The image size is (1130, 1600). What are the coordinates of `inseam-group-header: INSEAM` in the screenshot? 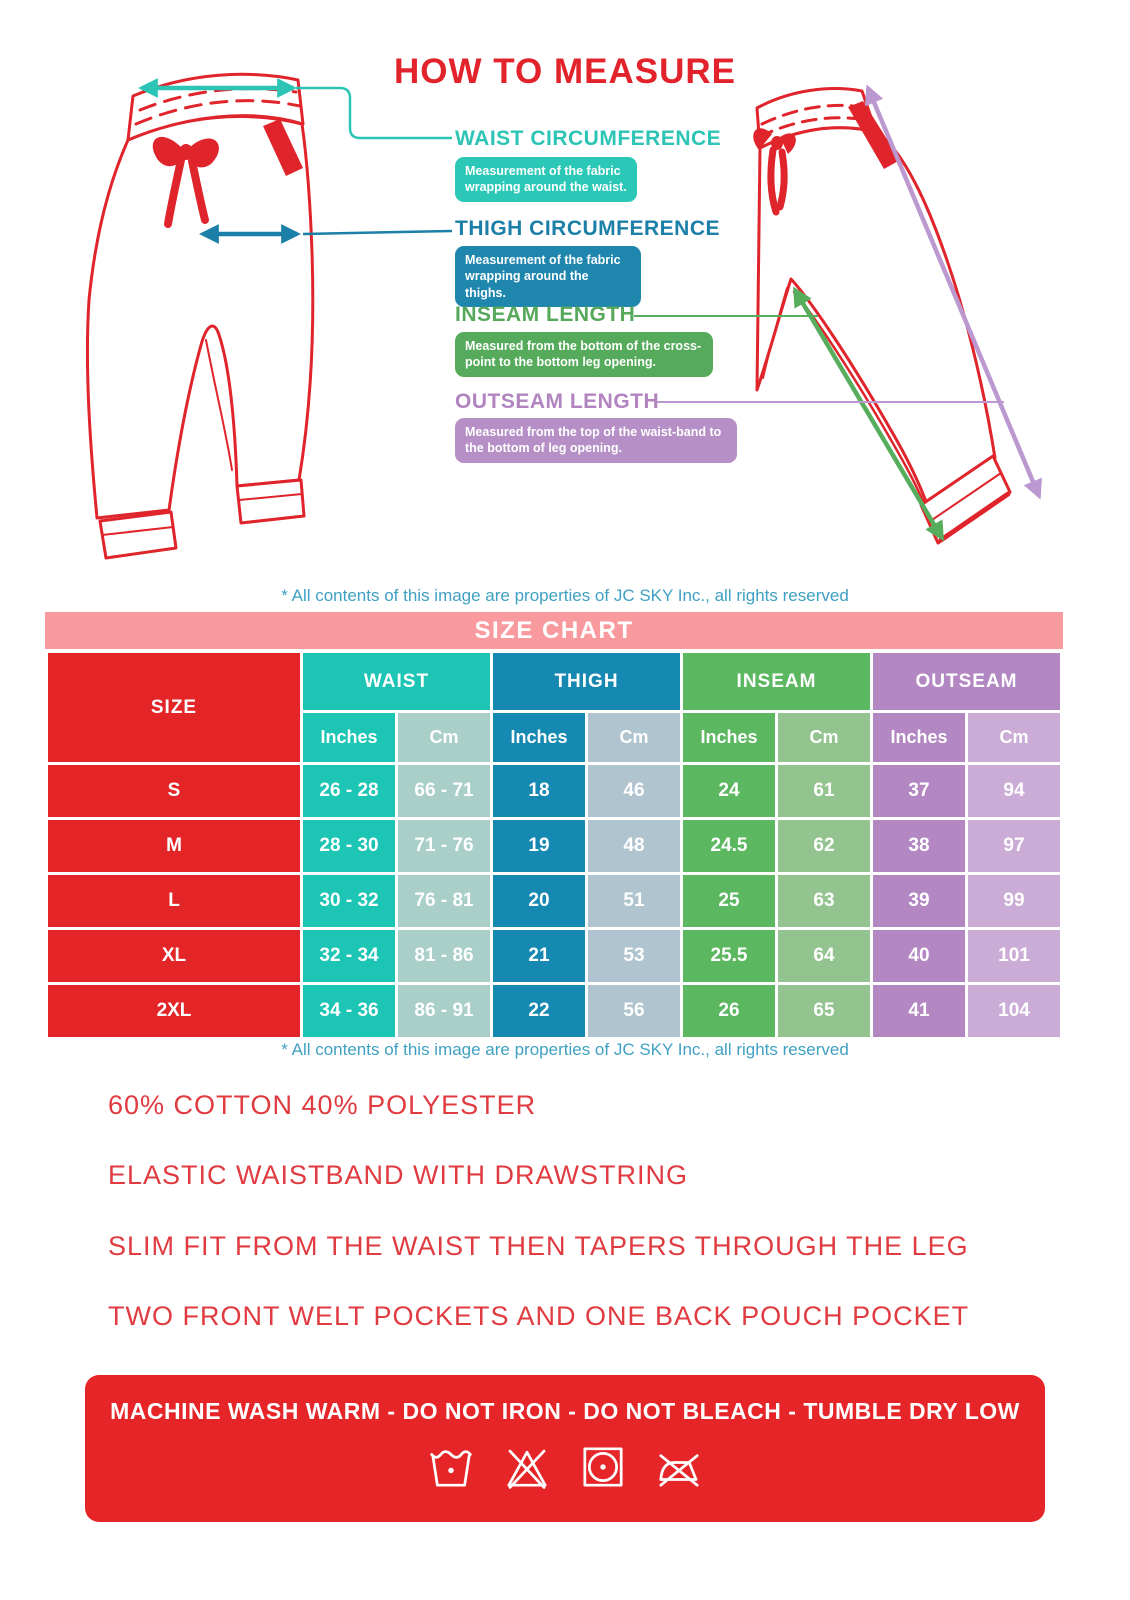 It's located at (776, 681).